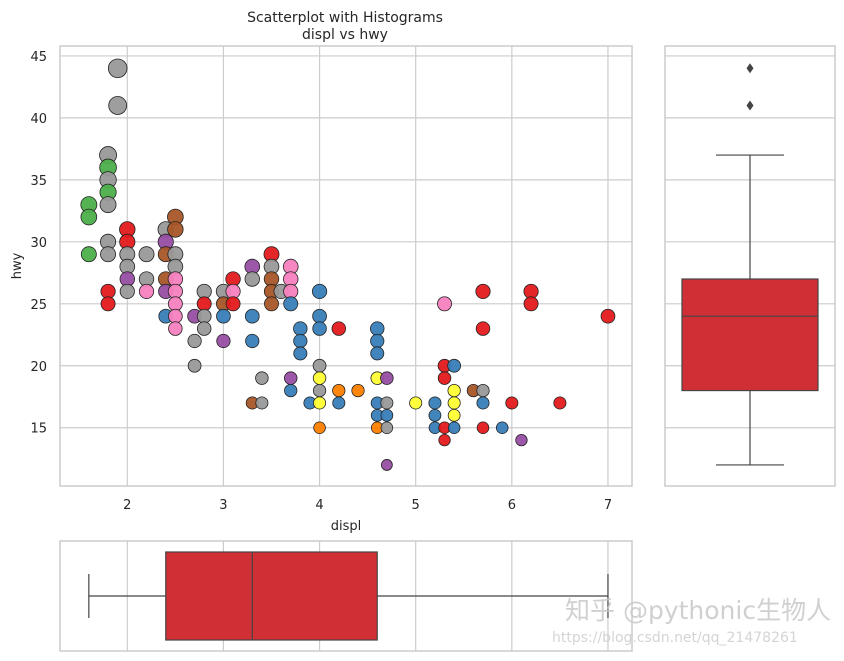 This screenshot has width=844, height=661. I want to click on y-axis-label: hwy, so click(17, 265).